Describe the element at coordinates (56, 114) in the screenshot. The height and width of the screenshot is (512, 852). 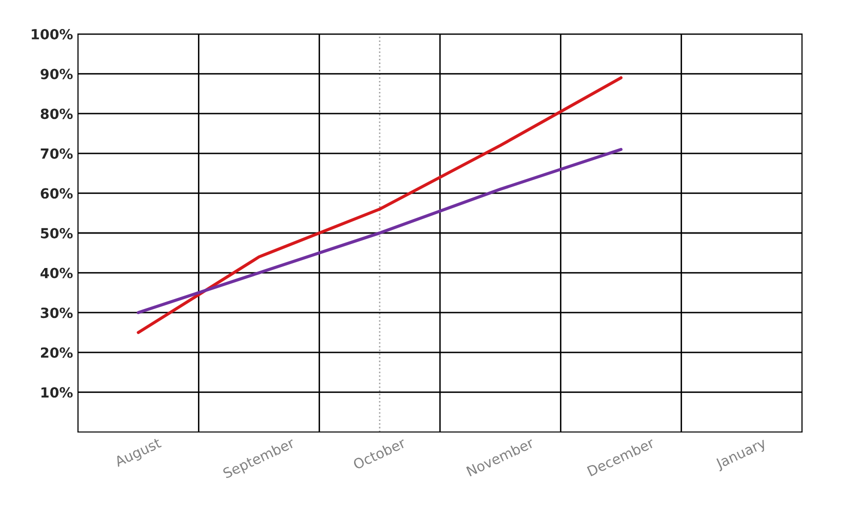
I see `y-tick-label: 80%` at that location.